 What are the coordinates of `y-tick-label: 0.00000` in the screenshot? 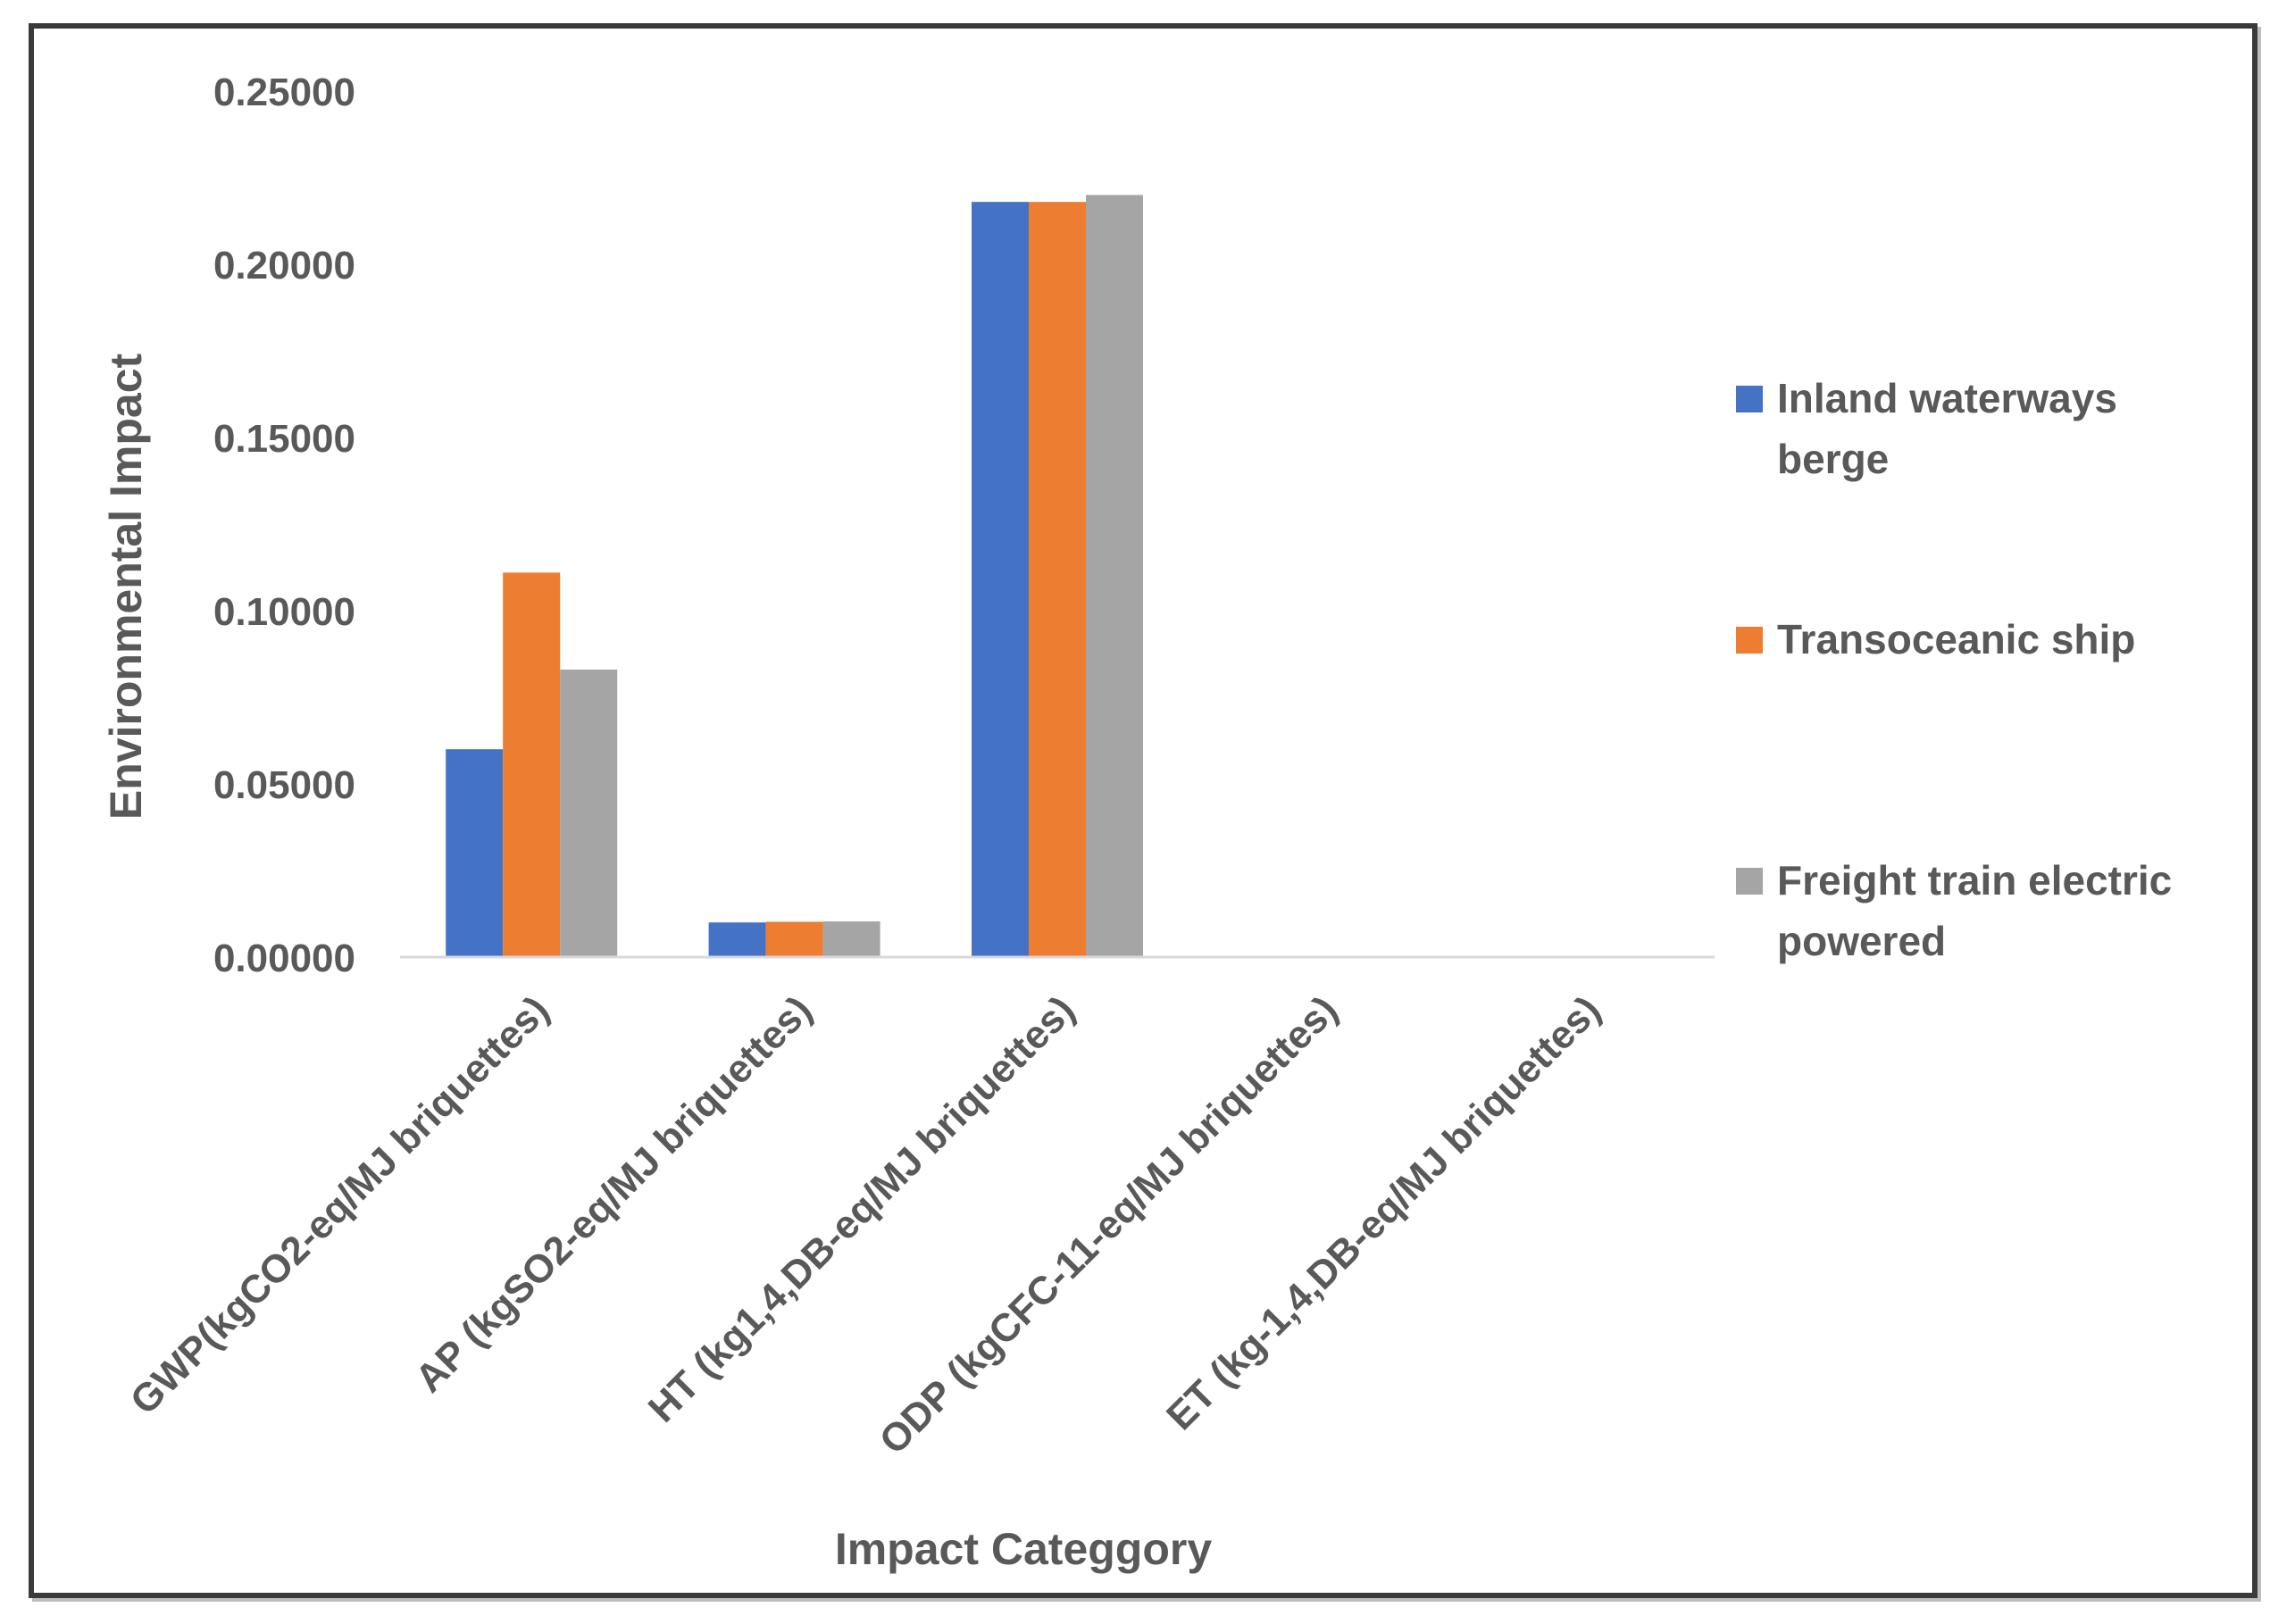 It's located at (284, 958).